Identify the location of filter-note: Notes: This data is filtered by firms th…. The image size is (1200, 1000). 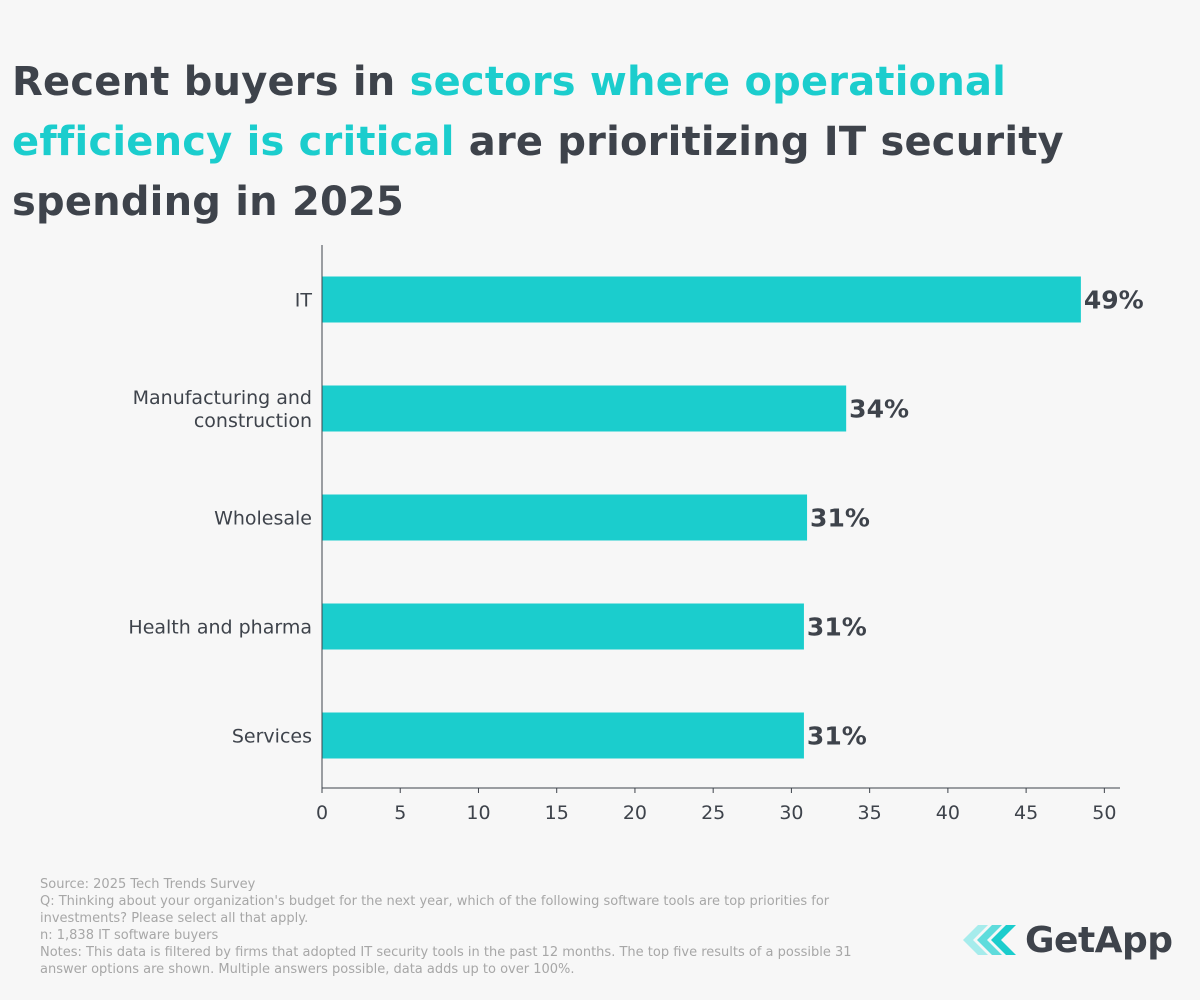
(446, 961).